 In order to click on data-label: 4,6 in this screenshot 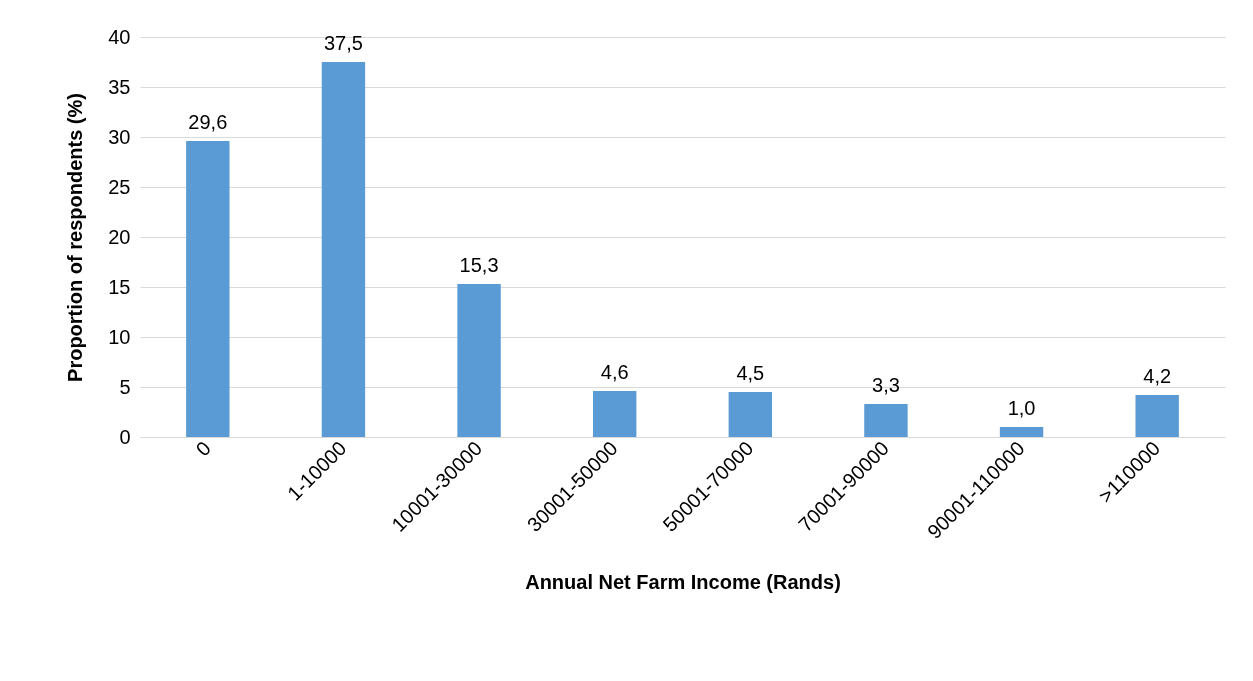, I will do `click(614, 372)`.